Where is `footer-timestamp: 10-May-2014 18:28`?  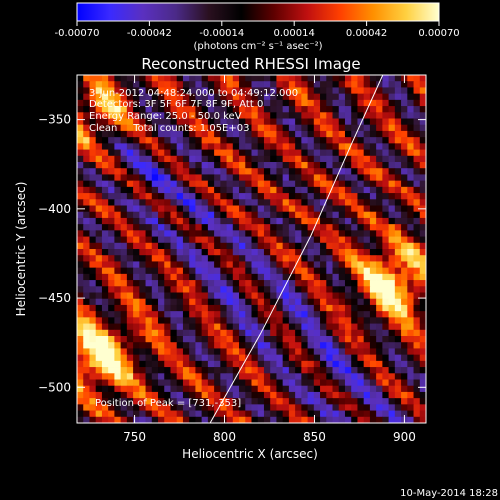 footer-timestamp: 10-May-2014 18:28 is located at coordinates (449, 493).